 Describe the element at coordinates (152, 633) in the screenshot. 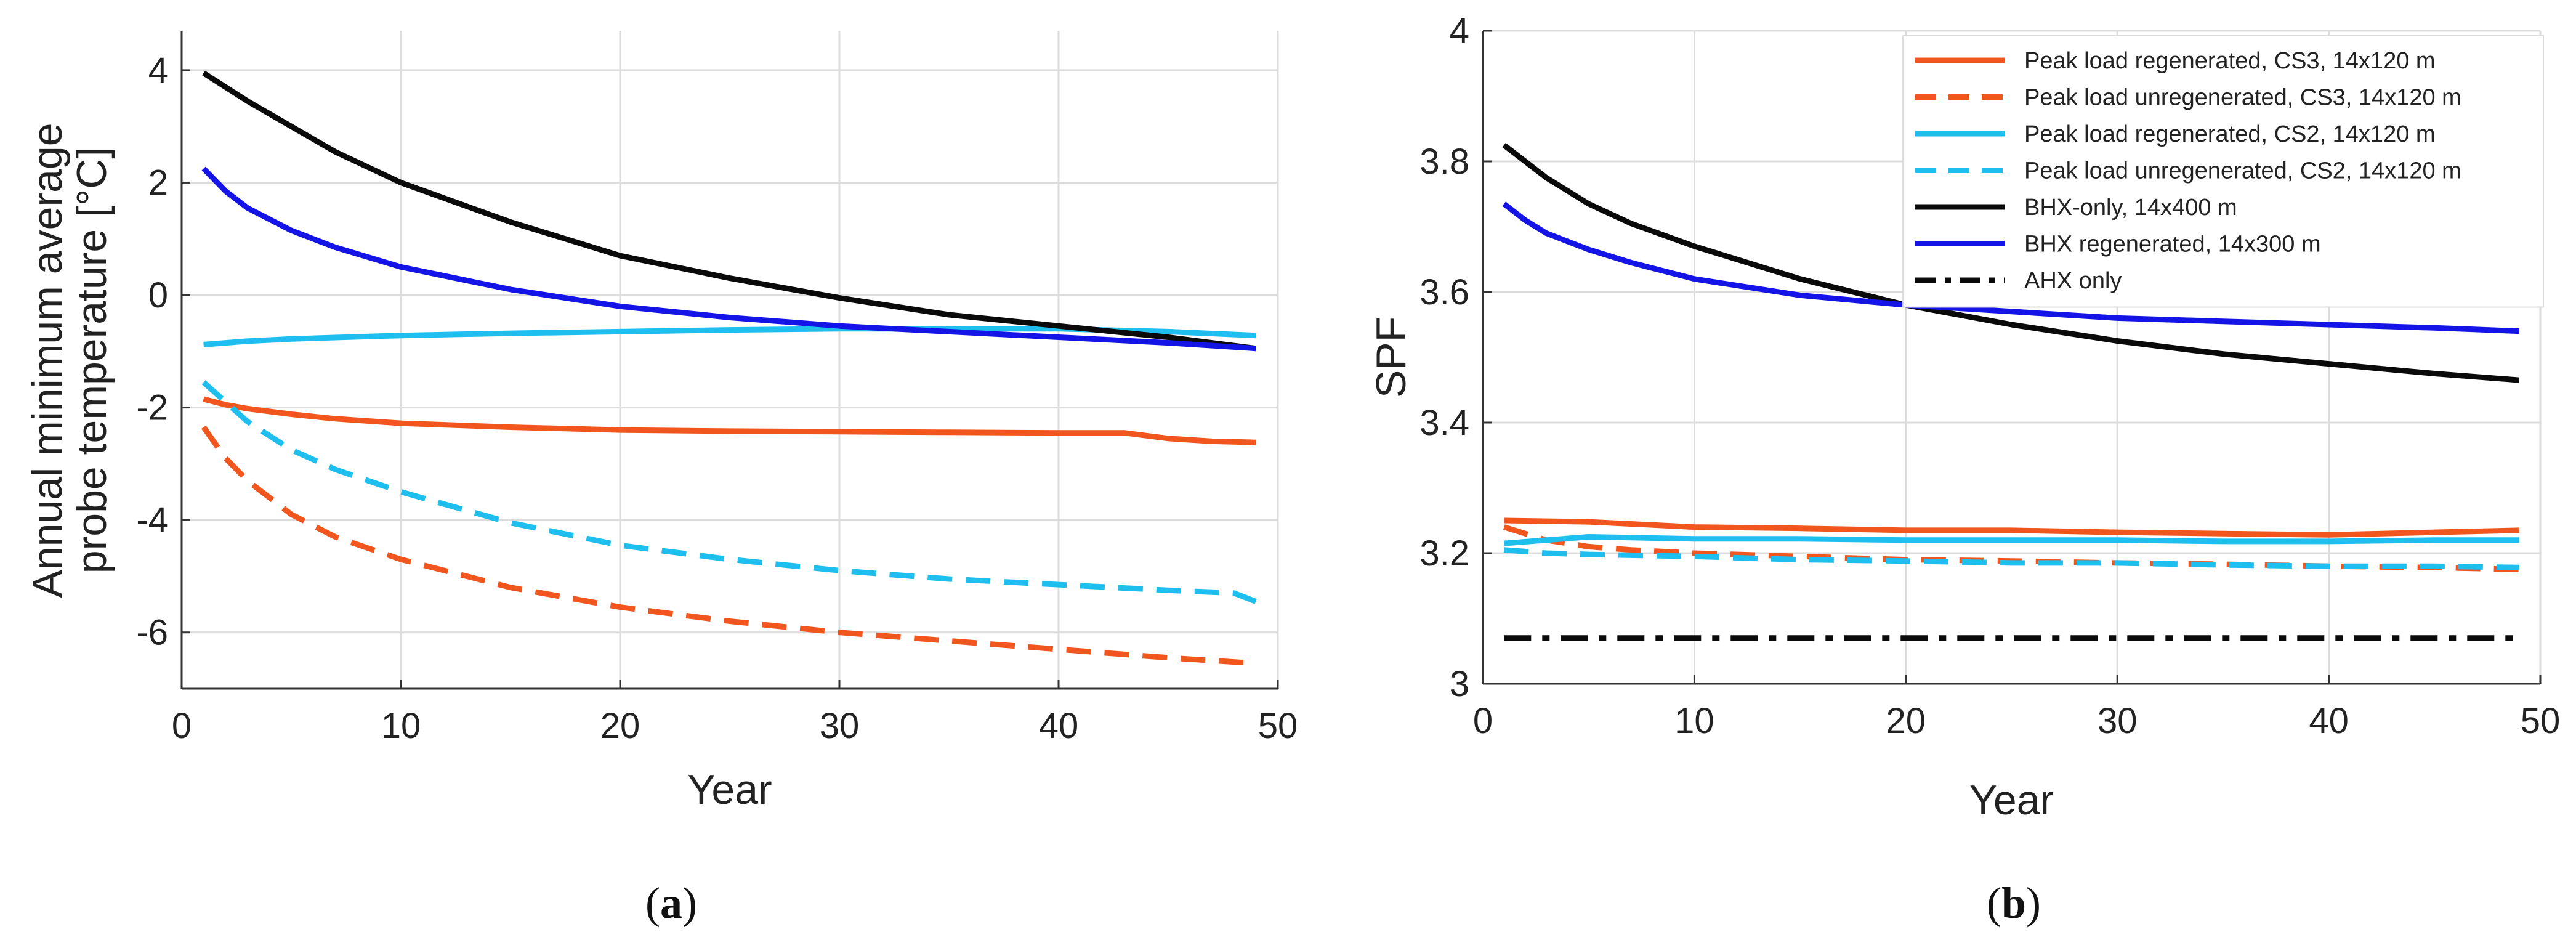

I see `y-tick-label: -6` at that location.